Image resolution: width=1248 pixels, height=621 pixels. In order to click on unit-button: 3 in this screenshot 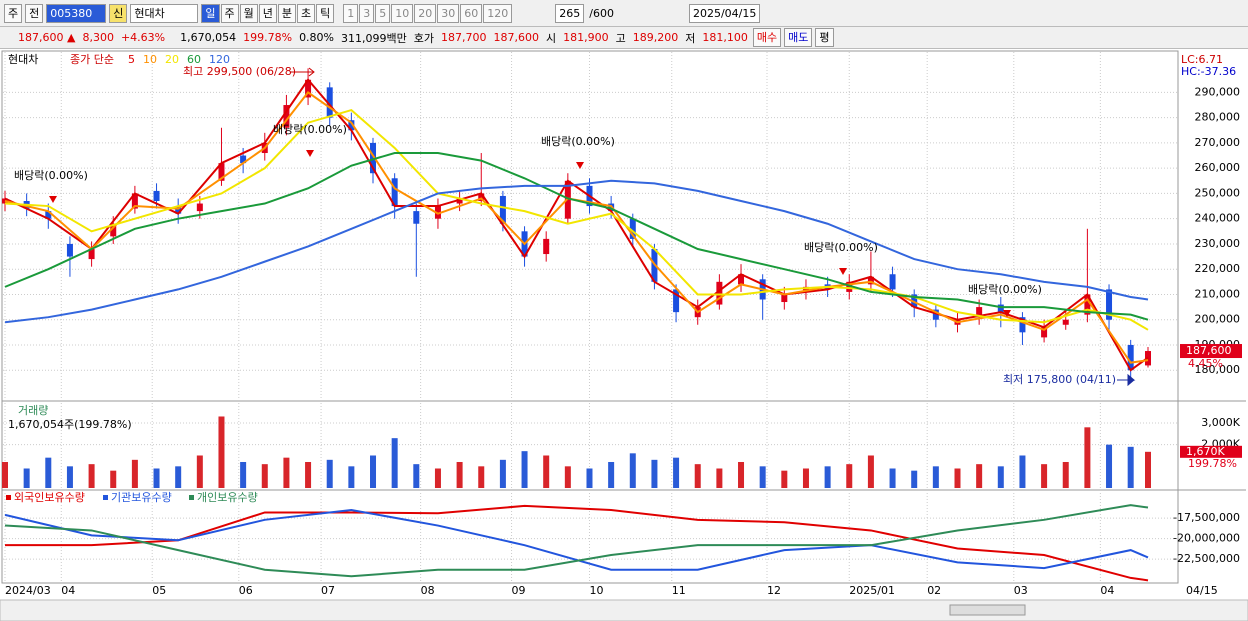, I will do `click(367, 13)`.